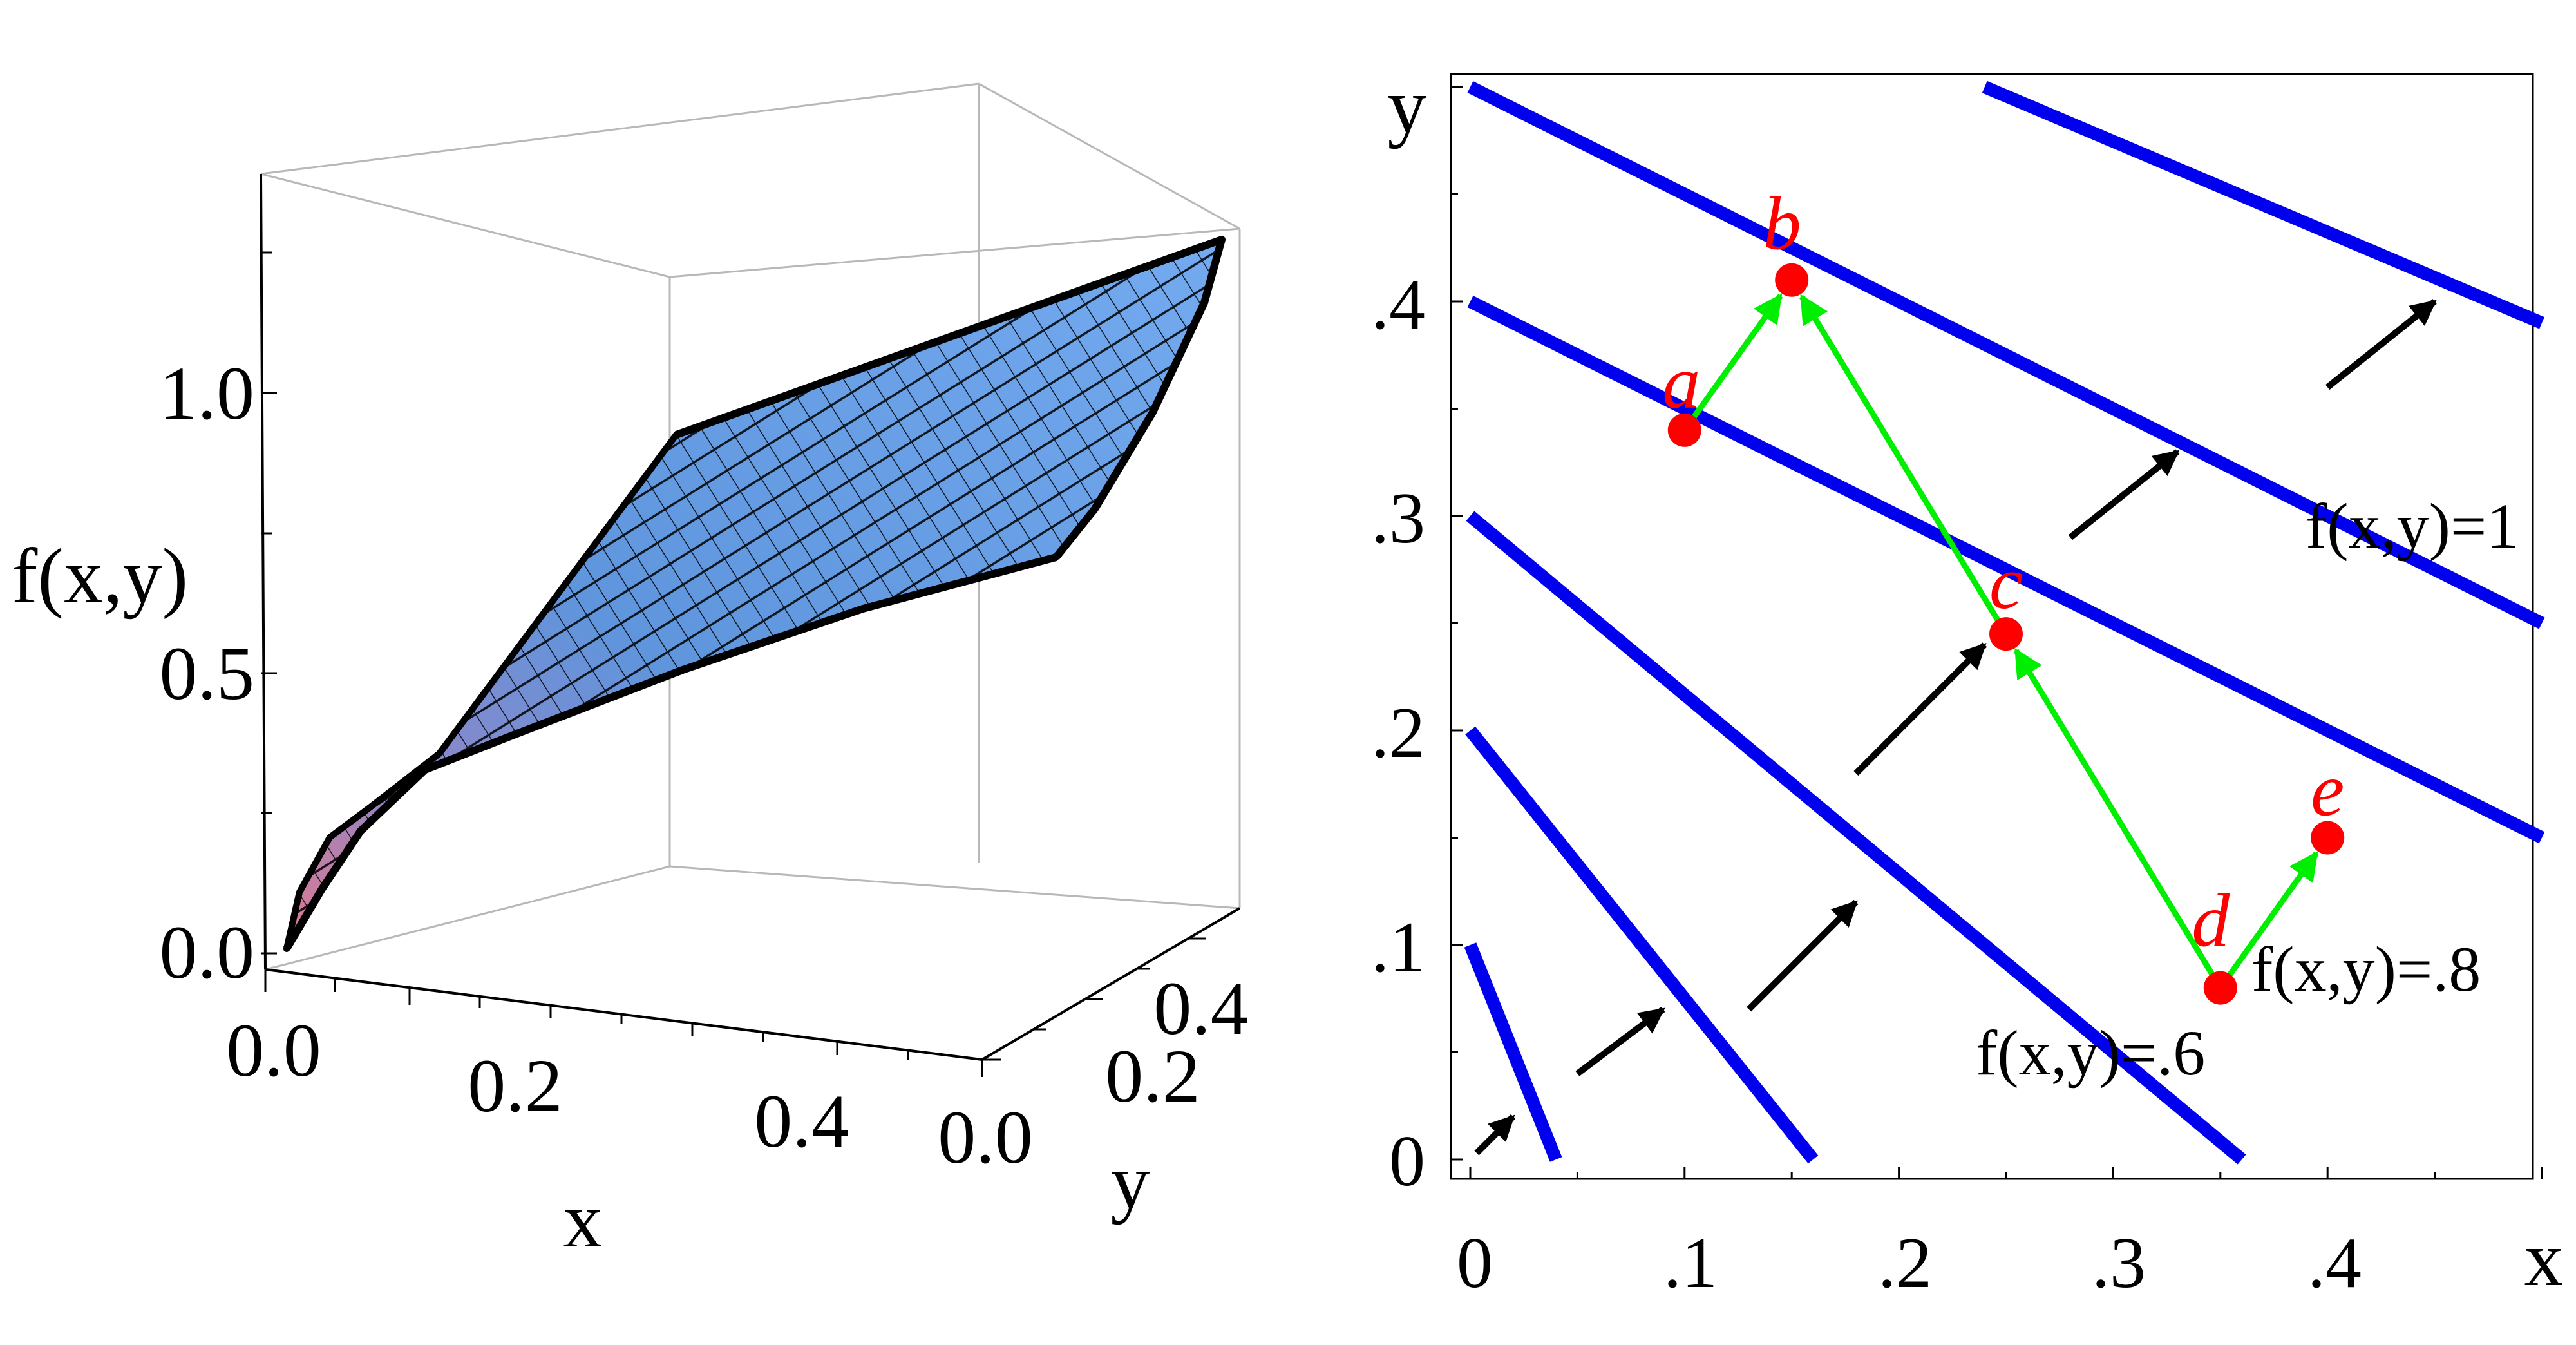 This screenshot has width=2576, height=1345. I want to click on path-arrow-d-c, so click(2115, 814).